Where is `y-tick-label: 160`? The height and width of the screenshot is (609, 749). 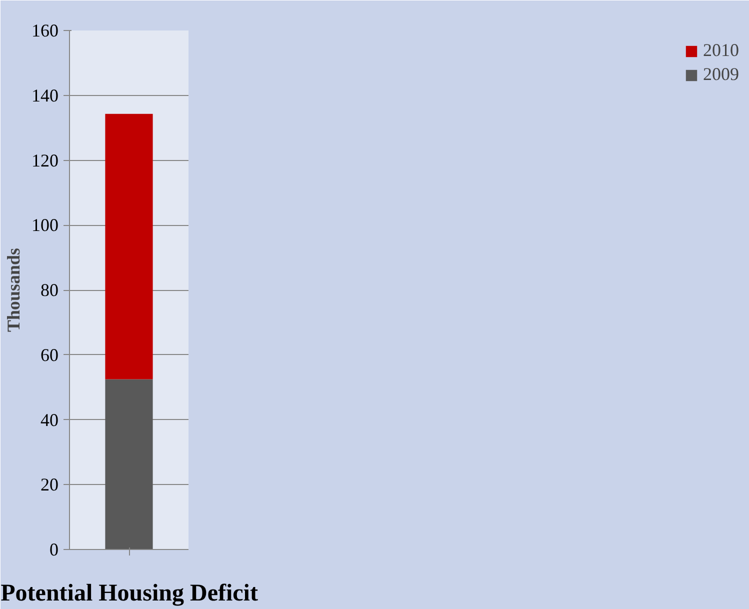 y-tick-label: 160 is located at coordinates (45, 30).